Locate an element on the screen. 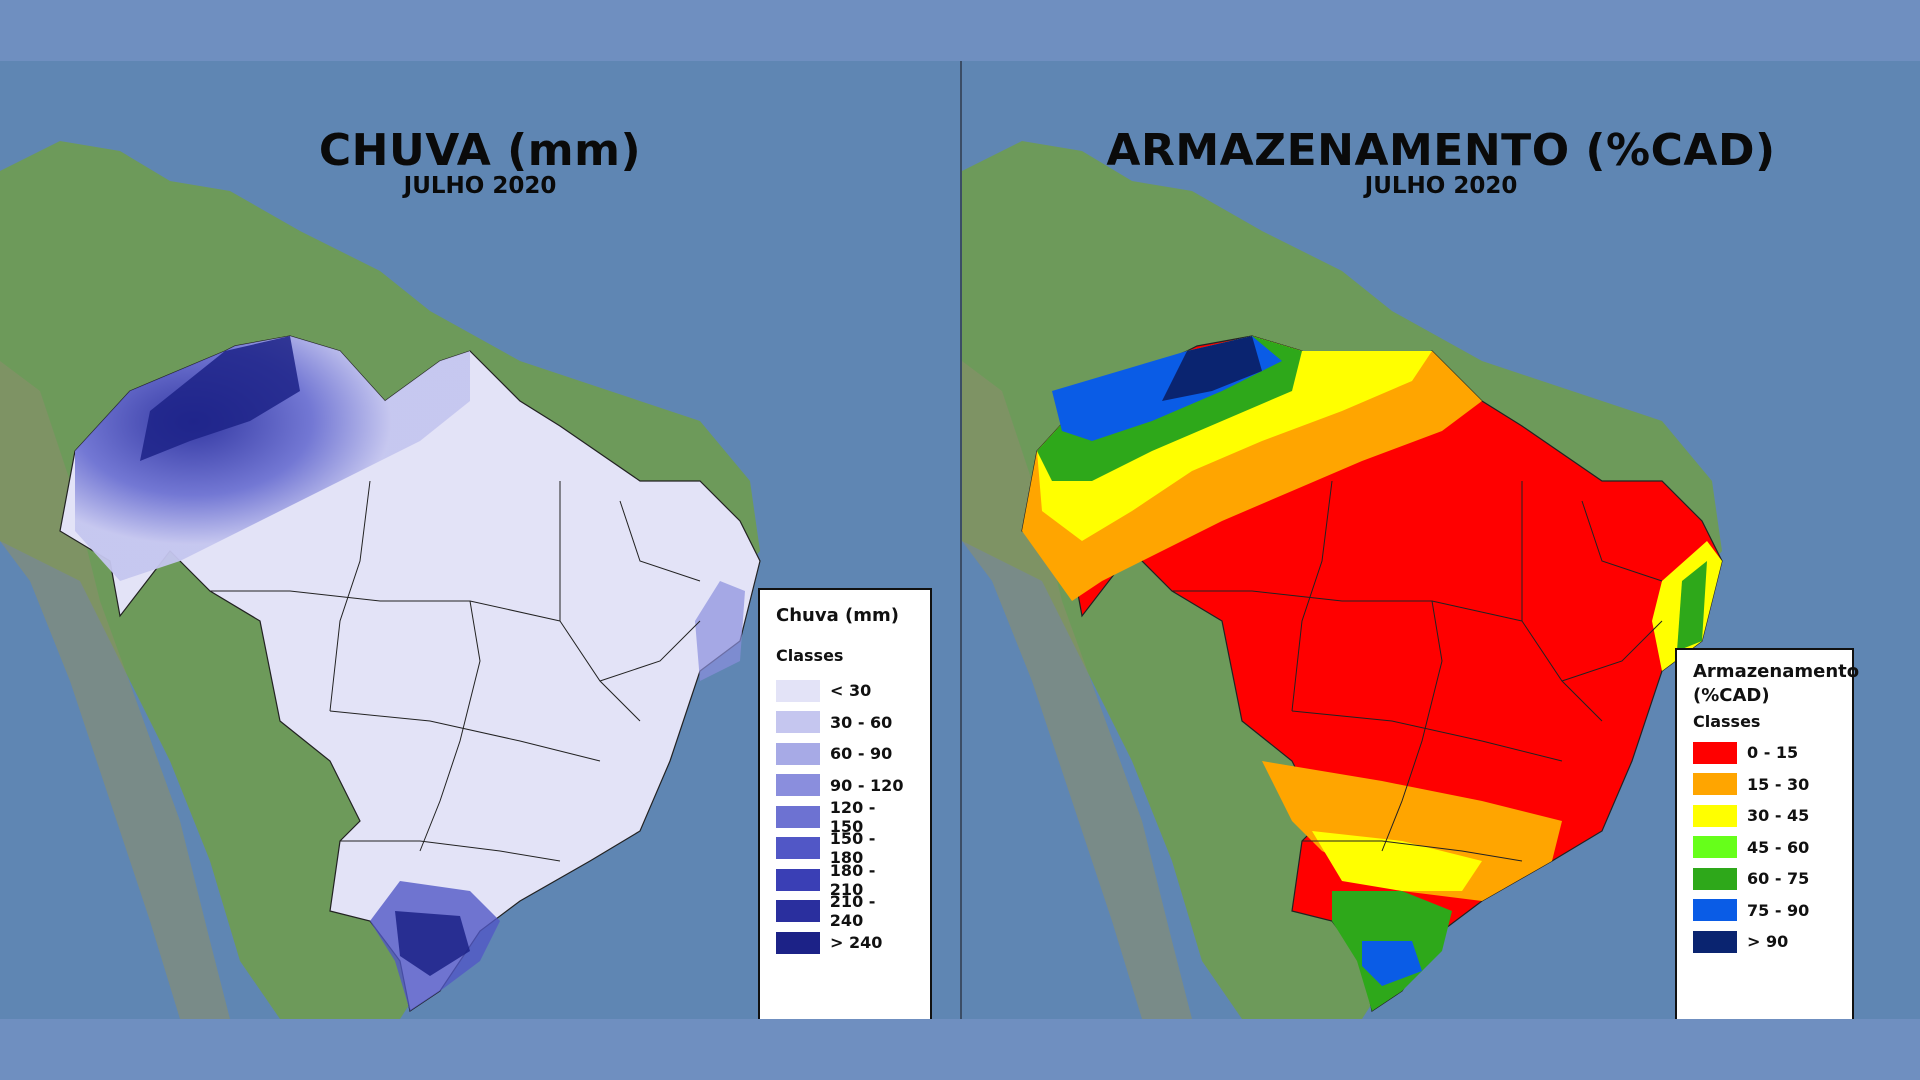 Image resolution: width=1920 pixels, height=1080 pixels. storage-south-blue is located at coordinates (1392, 963).